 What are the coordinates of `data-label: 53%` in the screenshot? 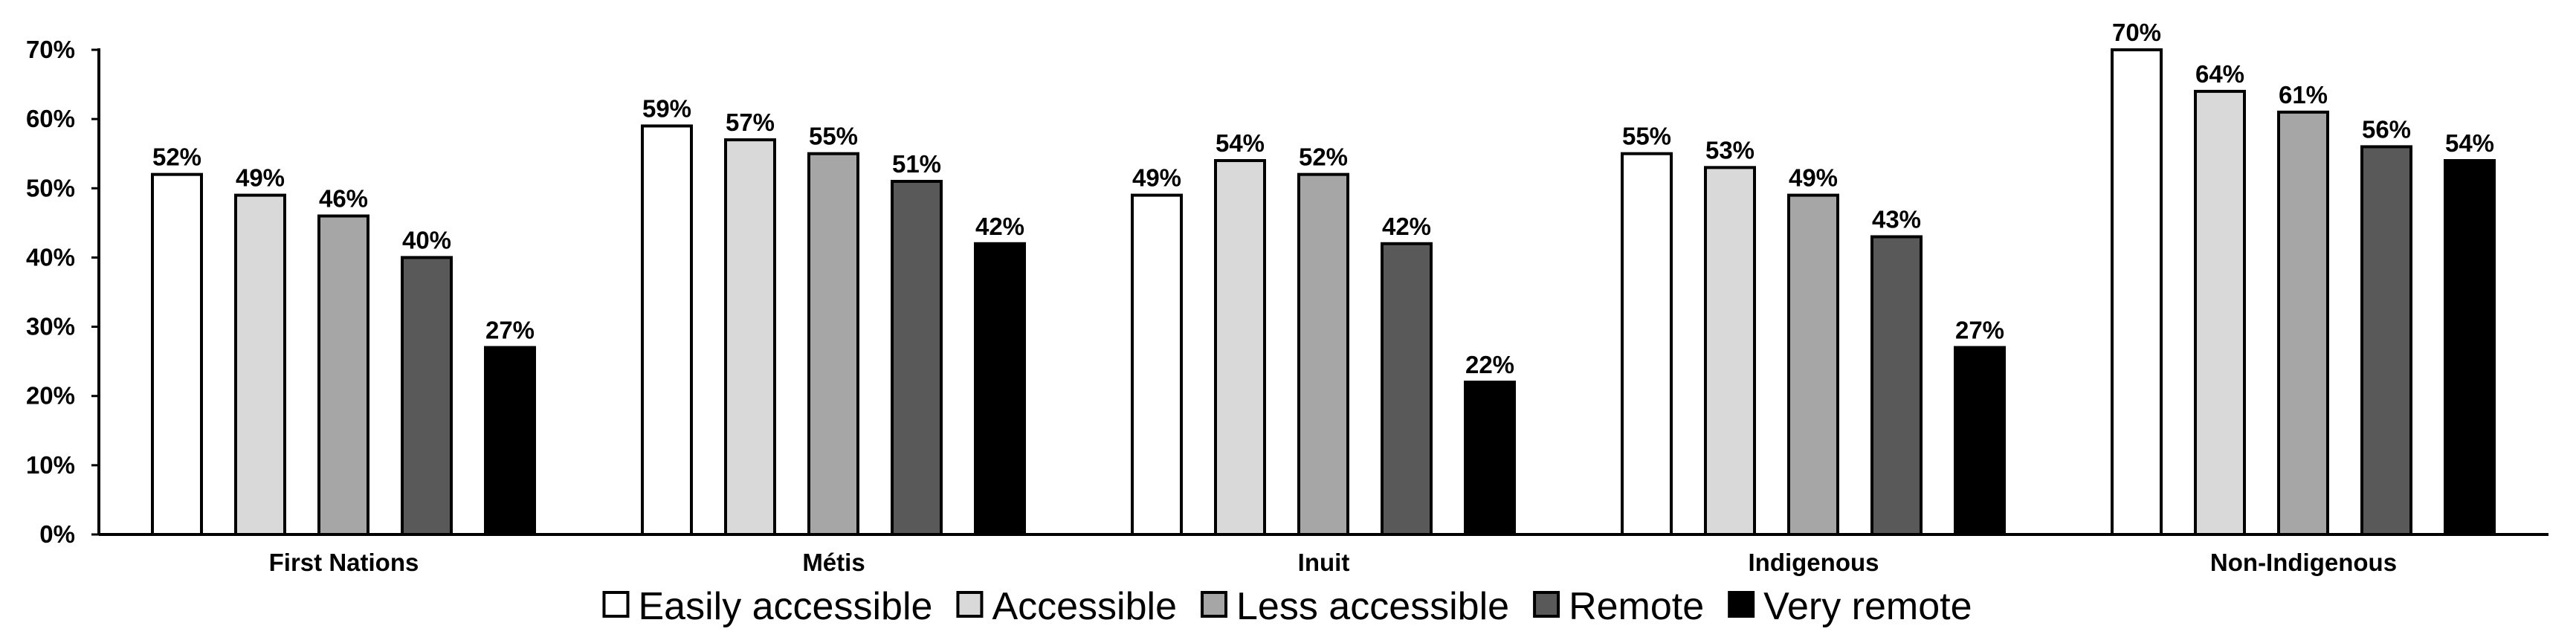 It's located at (1730, 150).